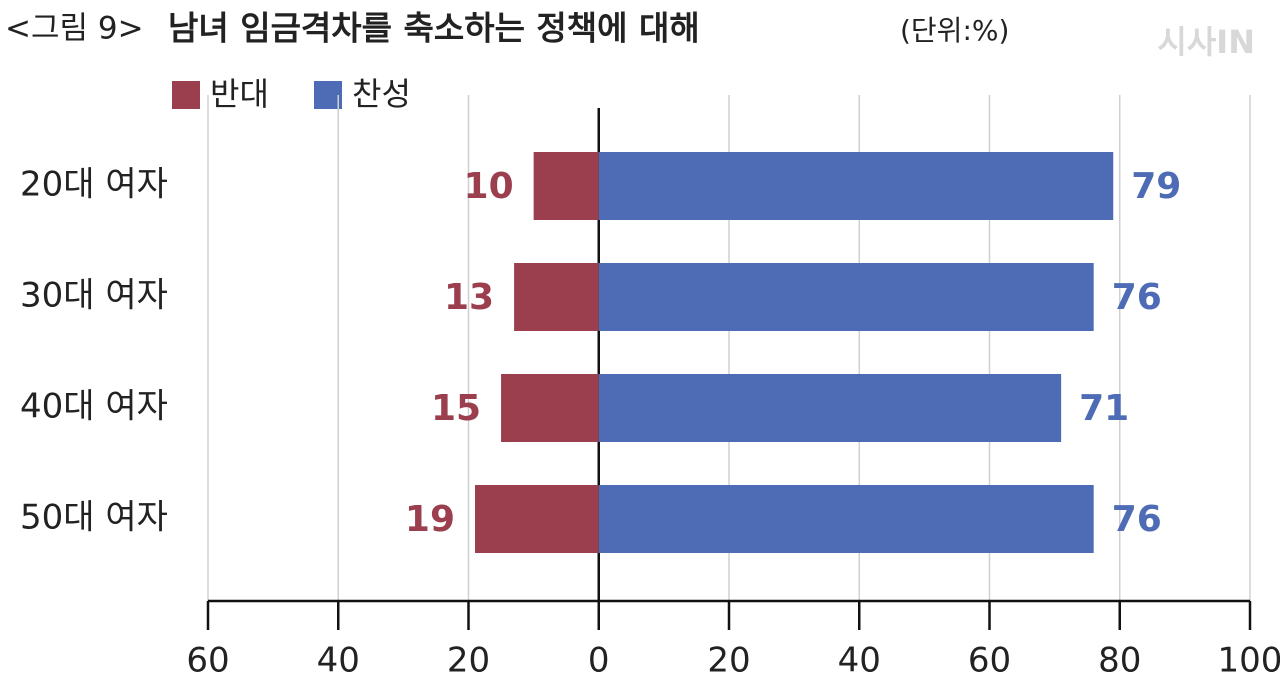  Describe the element at coordinates (430, 519) in the screenshot. I see `value-label: 19` at that location.